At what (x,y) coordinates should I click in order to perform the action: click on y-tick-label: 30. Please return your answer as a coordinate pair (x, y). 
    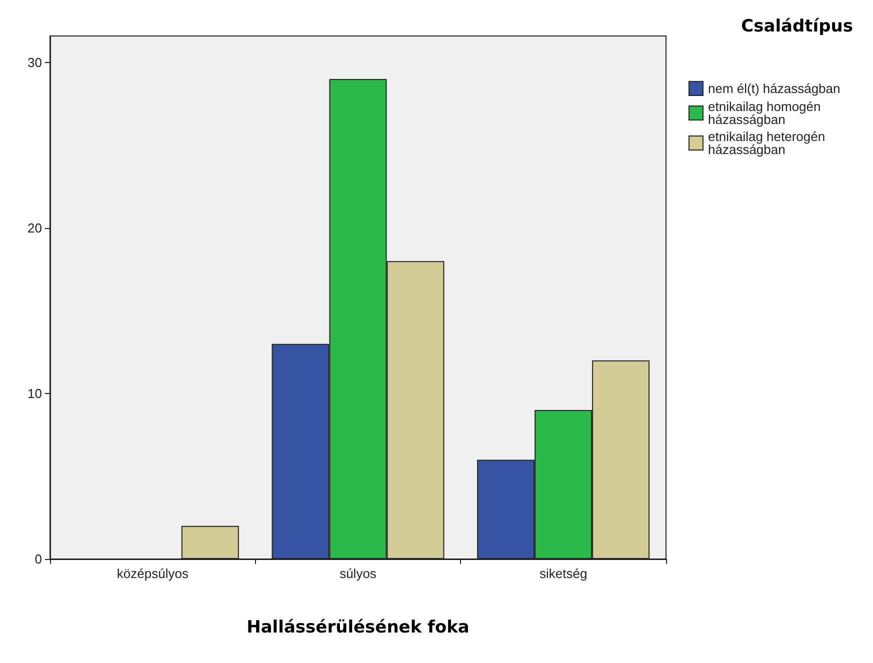
    Looking at the image, I should click on (35, 62).